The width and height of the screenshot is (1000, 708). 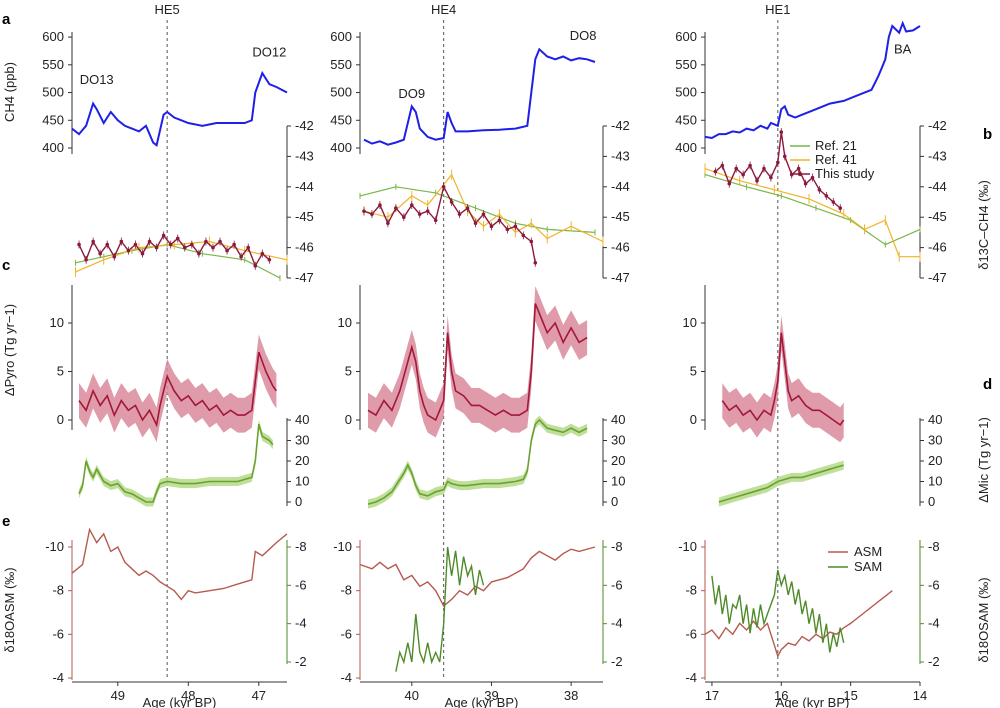 I want to click on asm-axis-title: δ18OASM (‰), so click(x=9, y=609).